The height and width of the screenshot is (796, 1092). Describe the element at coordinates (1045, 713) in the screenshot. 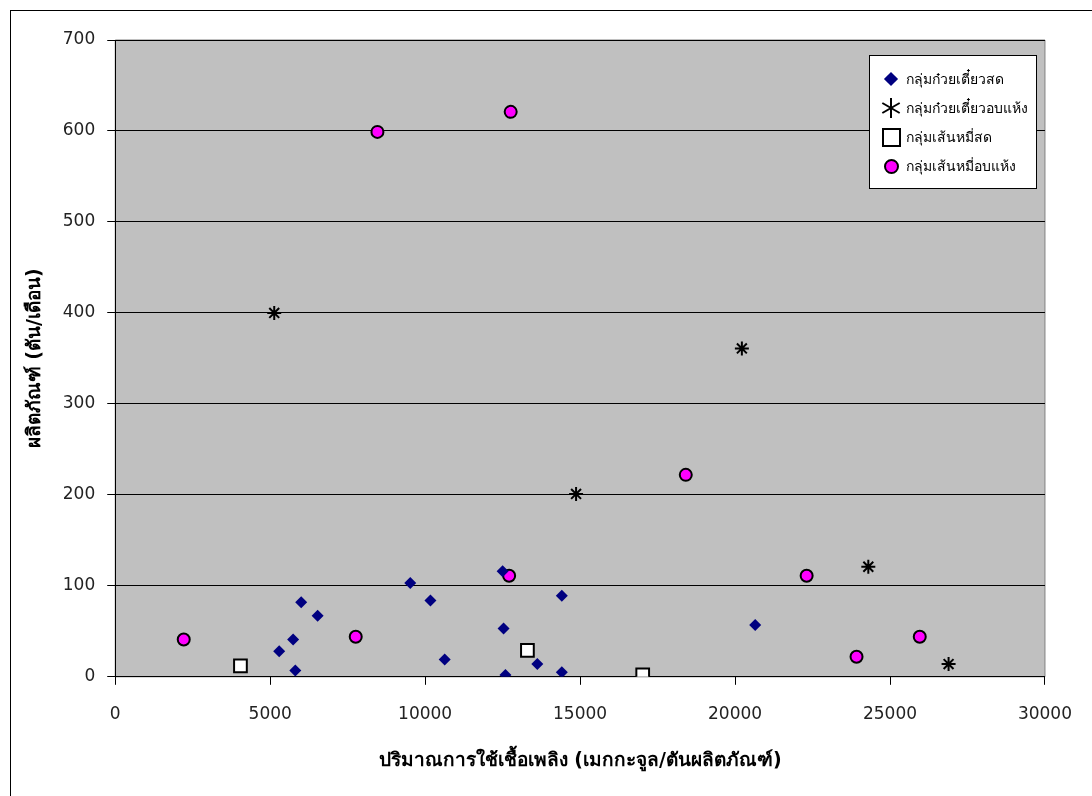

I see `x-tick-label: 30000` at that location.